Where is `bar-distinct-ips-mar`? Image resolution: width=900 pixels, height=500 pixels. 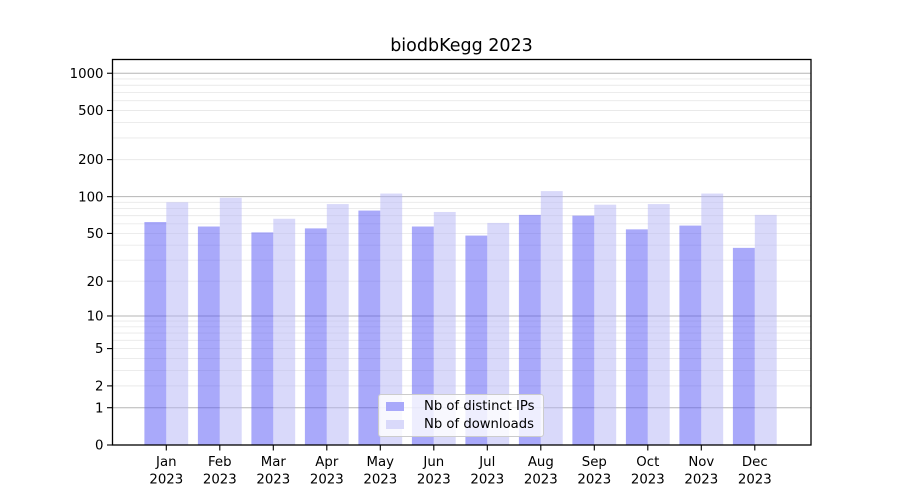 bar-distinct-ips-mar is located at coordinates (262, 338).